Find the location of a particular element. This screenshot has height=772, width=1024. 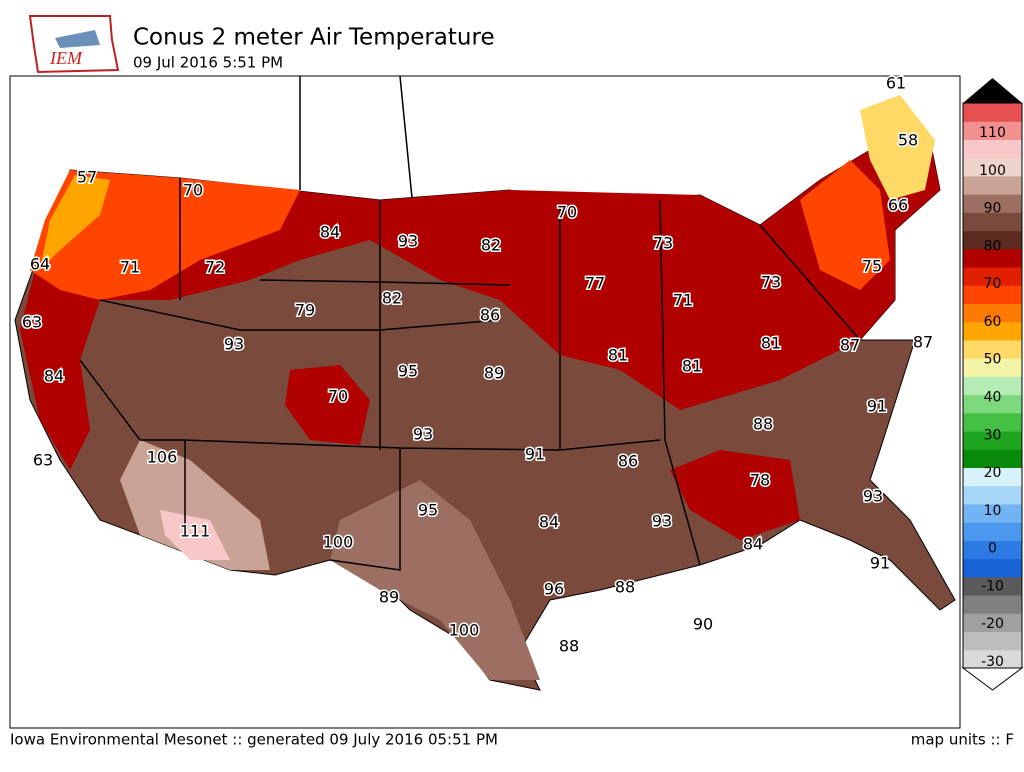

station-value: 57 is located at coordinates (87, 177).